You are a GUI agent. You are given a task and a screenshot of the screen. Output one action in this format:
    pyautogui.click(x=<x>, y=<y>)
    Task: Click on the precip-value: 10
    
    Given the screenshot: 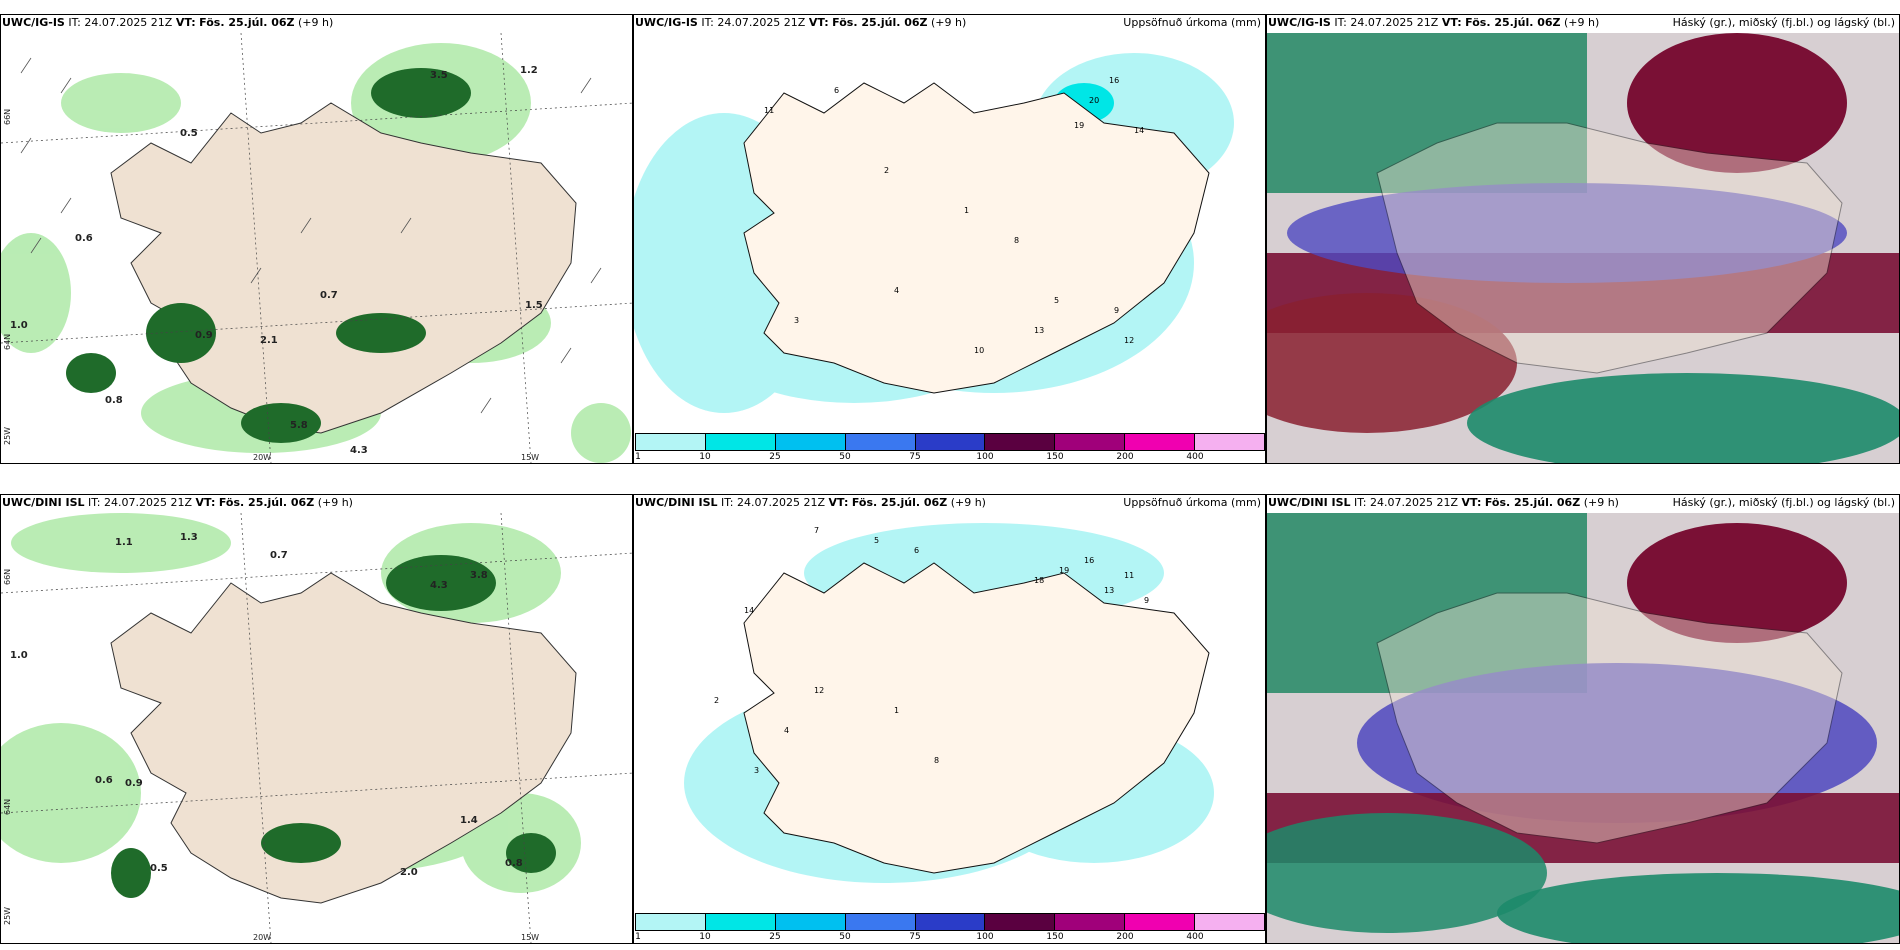 What is the action you would take?
    pyautogui.click(x=979, y=350)
    